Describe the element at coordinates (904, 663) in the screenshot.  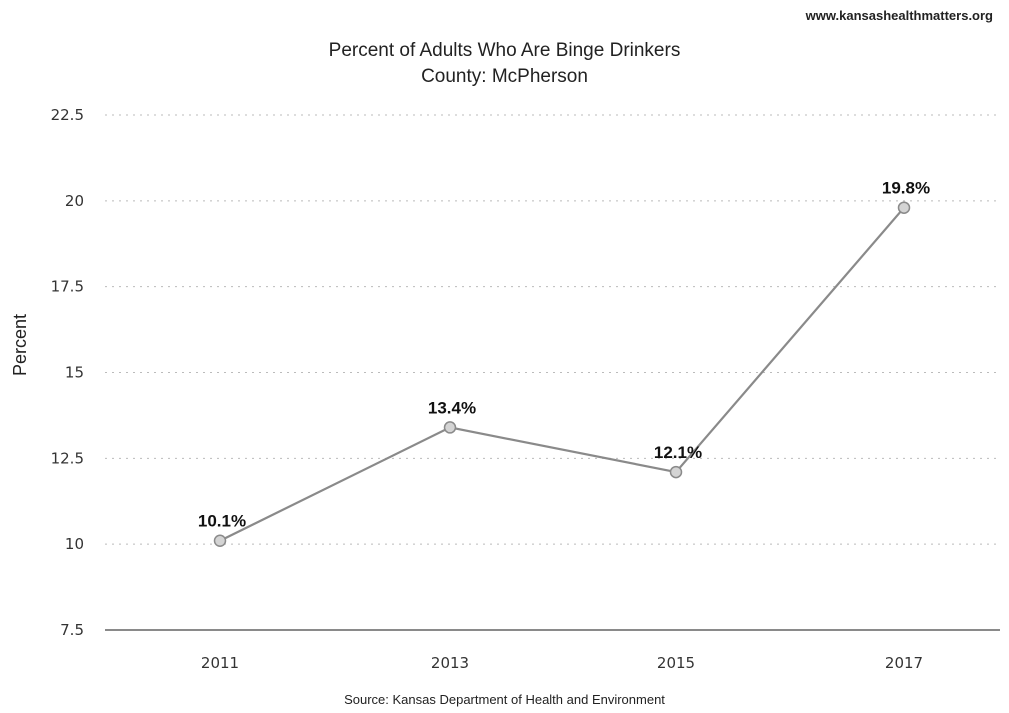
I see `x-tick-label: 2017` at that location.